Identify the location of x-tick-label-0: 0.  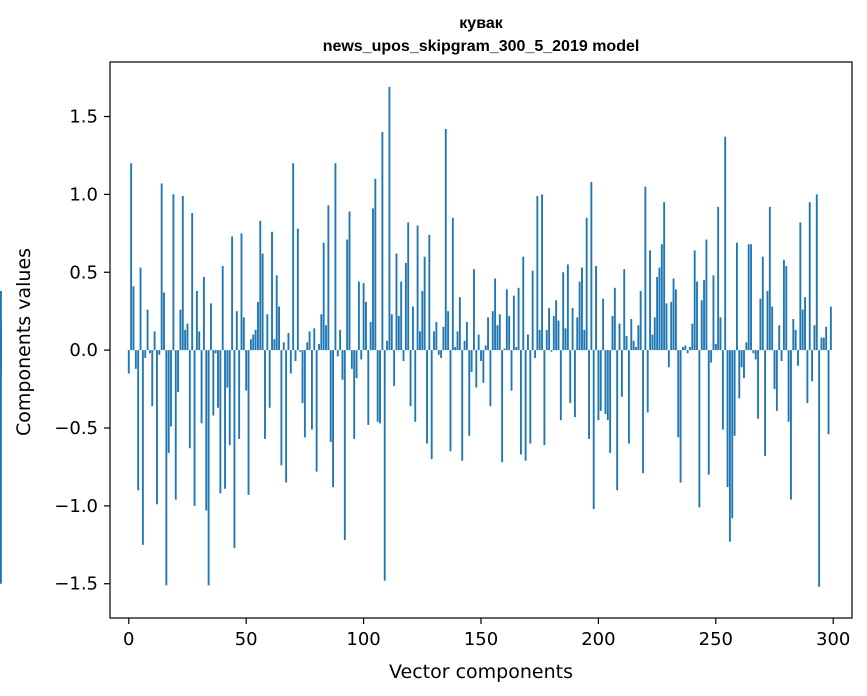
(128, 639).